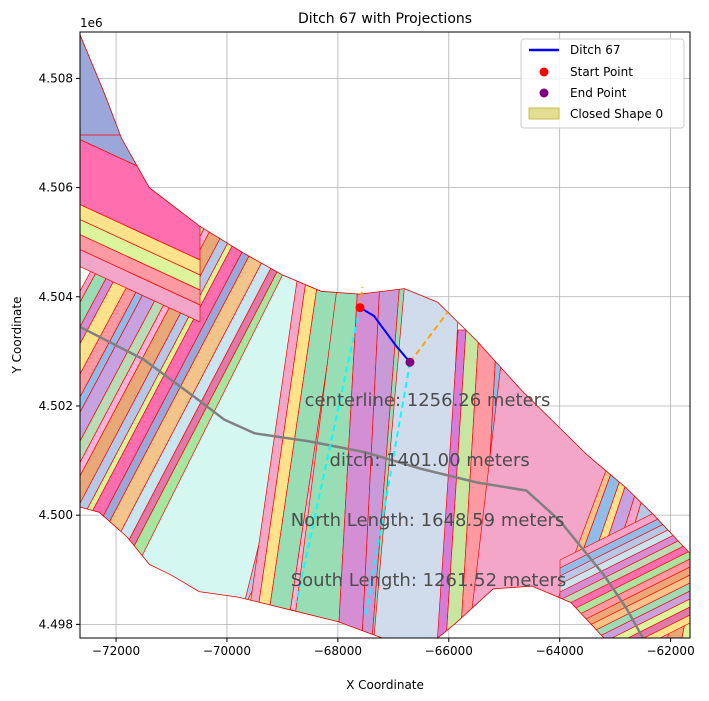  I want to click on ditch-67-line, so click(385, 334).